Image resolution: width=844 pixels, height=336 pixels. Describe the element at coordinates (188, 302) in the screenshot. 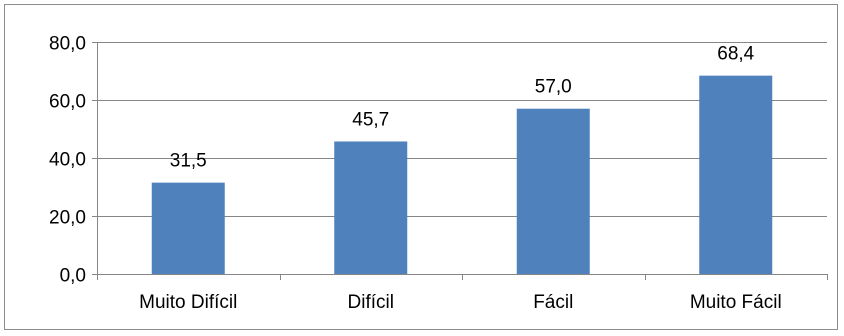

I see `x-category-label: Muito Difícil` at that location.